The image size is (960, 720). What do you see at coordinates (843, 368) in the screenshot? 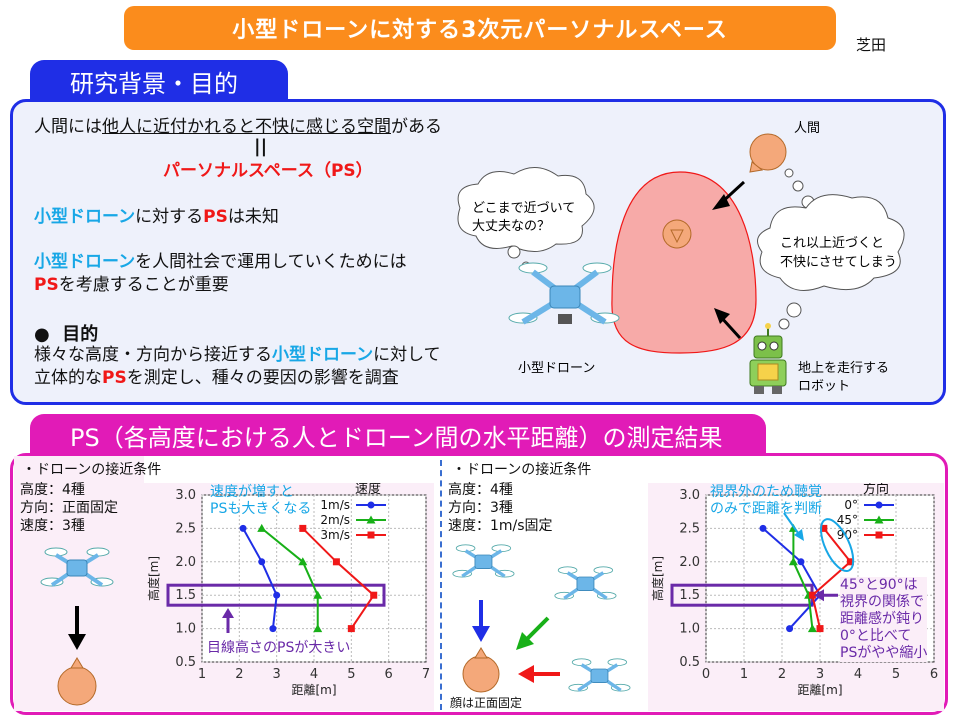
I see `robot-label-line1: 地上を走行する` at bounding box center [843, 368].